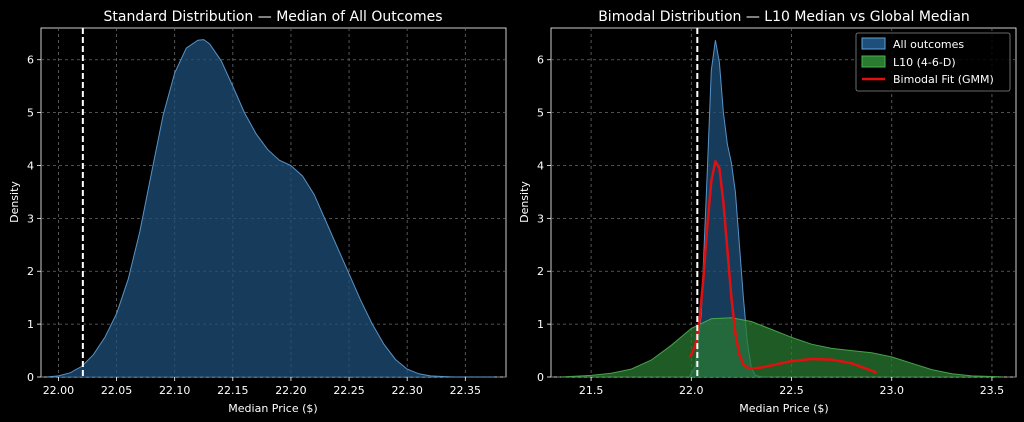 The width and height of the screenshot is (1024, 422). What do you see at coordinates (873, 61) in the screenshot?
I see `legend-swatch-l10` at bounding box center [873, 61].